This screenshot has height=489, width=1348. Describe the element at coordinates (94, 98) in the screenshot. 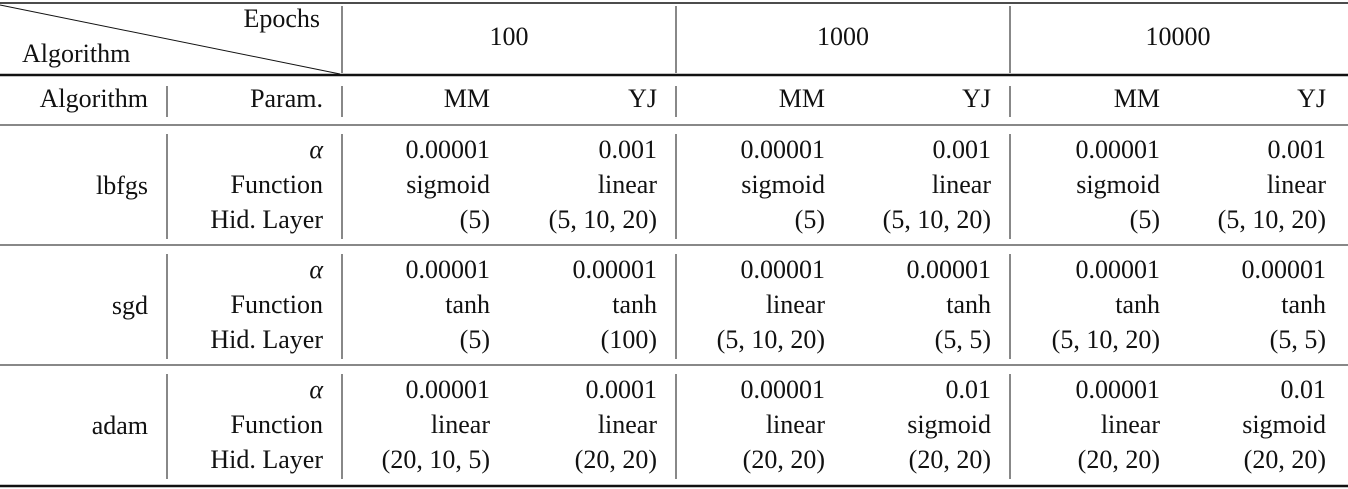

I see `subheader-cell: Algorithm` at that location.